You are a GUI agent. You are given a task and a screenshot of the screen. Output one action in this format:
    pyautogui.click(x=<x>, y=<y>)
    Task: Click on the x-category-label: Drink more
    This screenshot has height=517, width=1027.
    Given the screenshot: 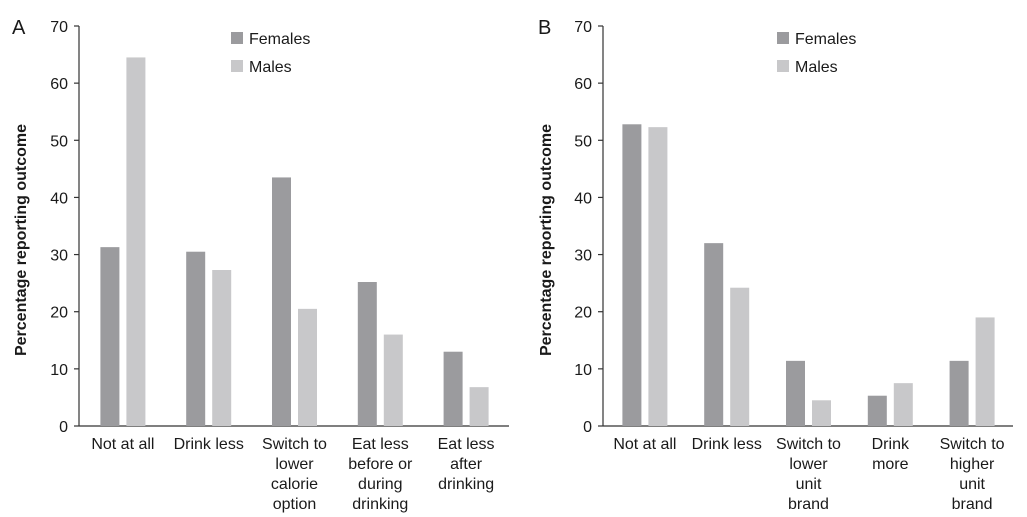 What is the action you would take?
    pyautogui.click(x=891, y=454)
    